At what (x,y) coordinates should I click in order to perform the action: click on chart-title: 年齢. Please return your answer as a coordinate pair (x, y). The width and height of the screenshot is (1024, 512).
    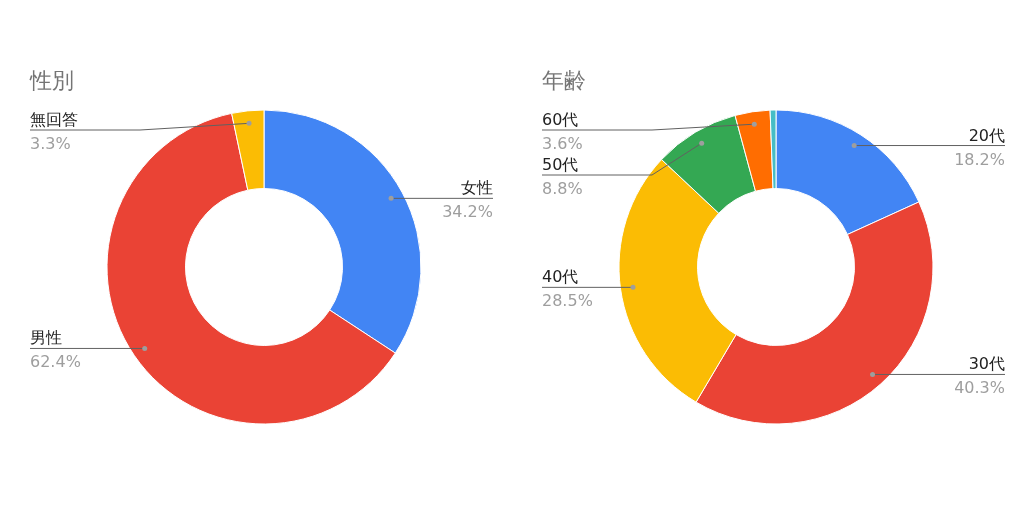
    Looking at the image, I should click on (564, 80).